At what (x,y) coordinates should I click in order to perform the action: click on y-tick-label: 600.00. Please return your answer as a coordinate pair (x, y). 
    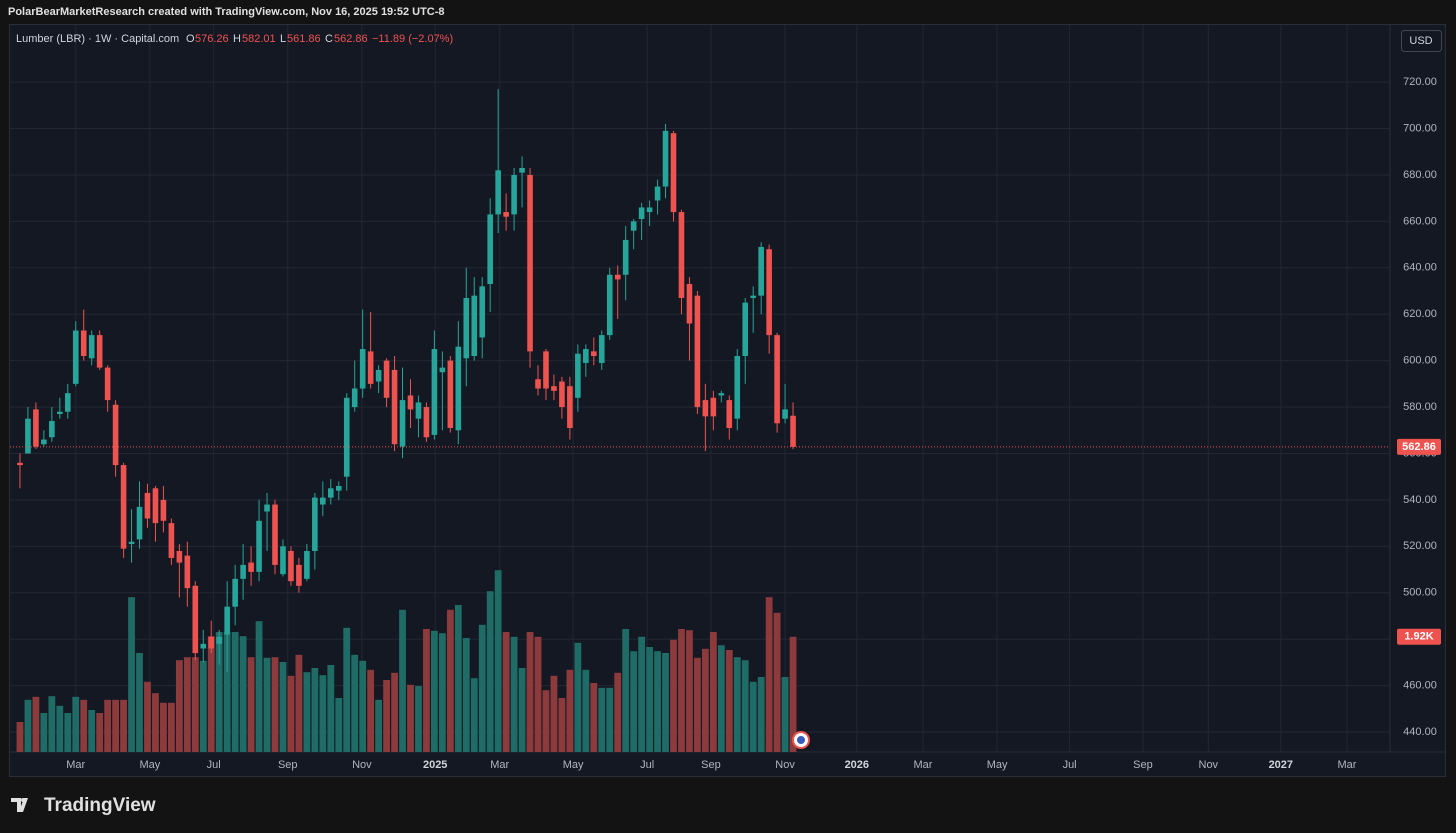
    Looking at the image, I should click on (1420, 361).